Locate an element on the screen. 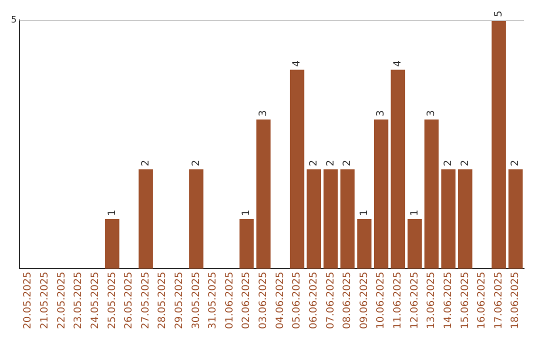 The width and height of the screenshot is (540, 340). x-tick-label: 20.05.2025 is located at coordinates (28, 301).